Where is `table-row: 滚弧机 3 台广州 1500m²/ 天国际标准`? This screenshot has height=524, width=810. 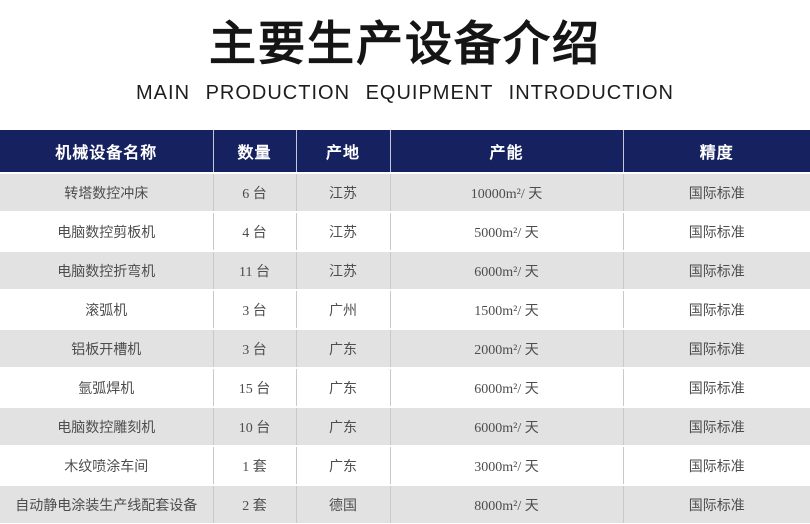 table-row: 滚弧机 3 台广州 1500m²/ 天国际标准 is located at coordinates (405, 310).